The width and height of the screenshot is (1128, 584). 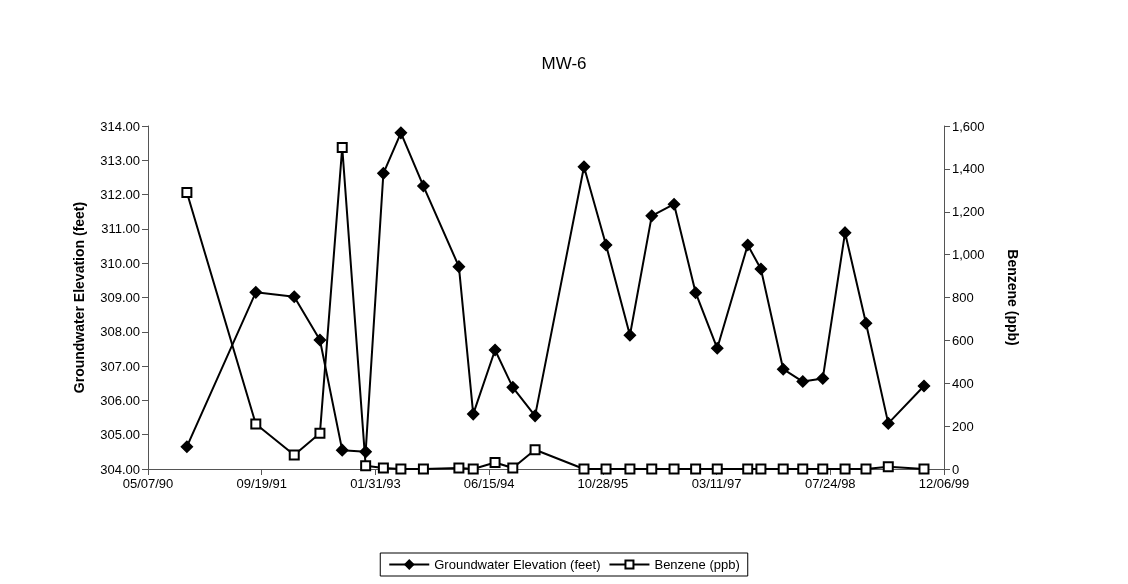 I want to click on y-tick-label: 312.00, so click(x=120, y=195).